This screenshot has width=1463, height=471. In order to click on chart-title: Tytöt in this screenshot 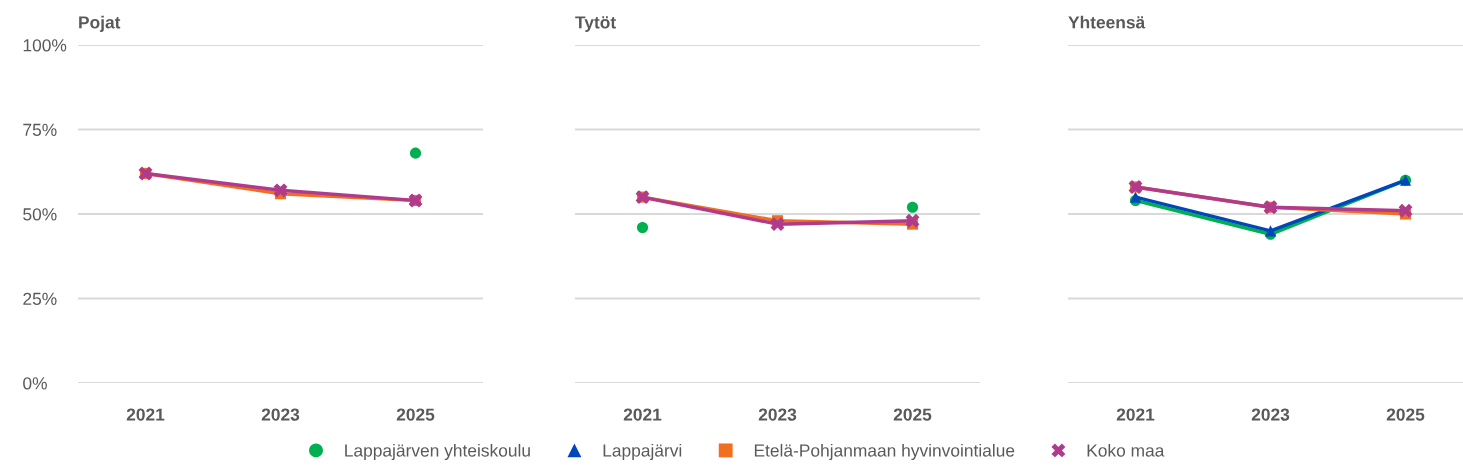, I will do `click(595, 24)`.